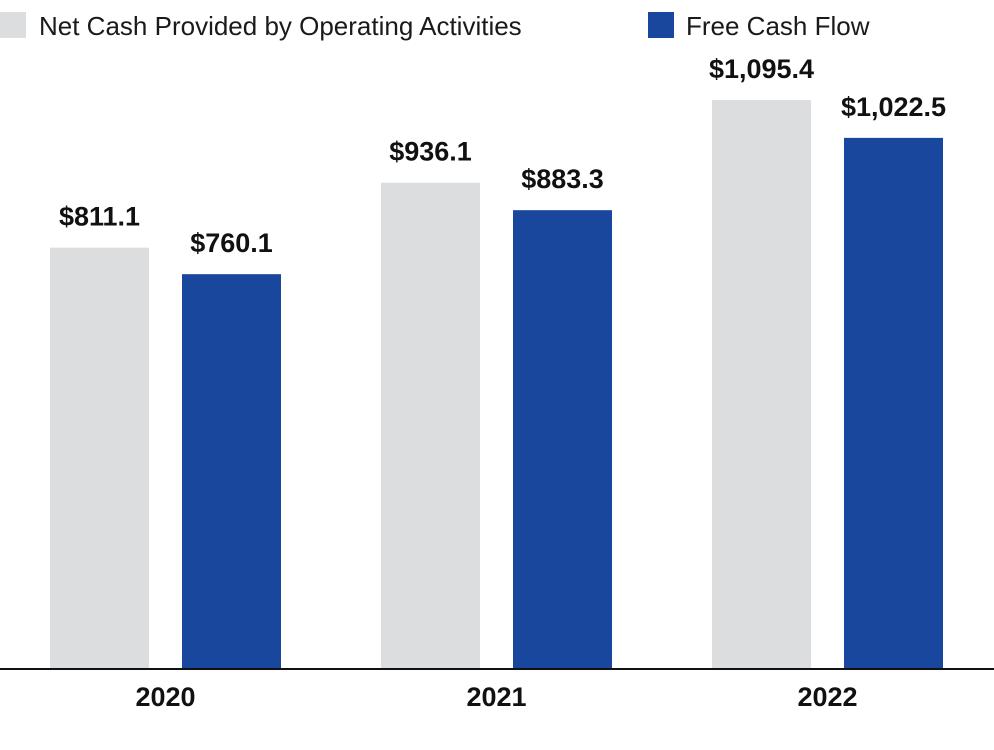 The height and width of the screenshot is (750, 994). I want to click on value-label-2021-series-0: $936.1, so click(430, 152).